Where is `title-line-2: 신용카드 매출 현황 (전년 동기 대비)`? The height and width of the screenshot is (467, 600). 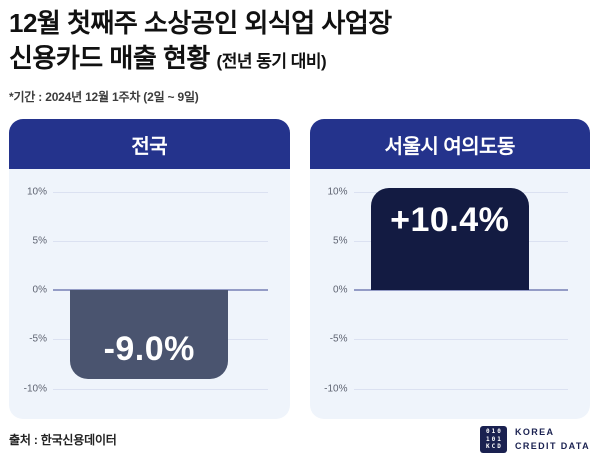 title-line-2: 신용카드 매출 현황 (전년 동기 대비) is located at coordinates (299, 58).